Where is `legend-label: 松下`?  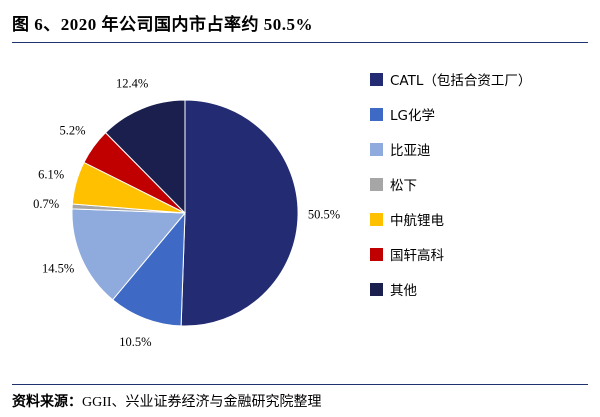
legend-label: 松下 is located at coordinates (403, 186).